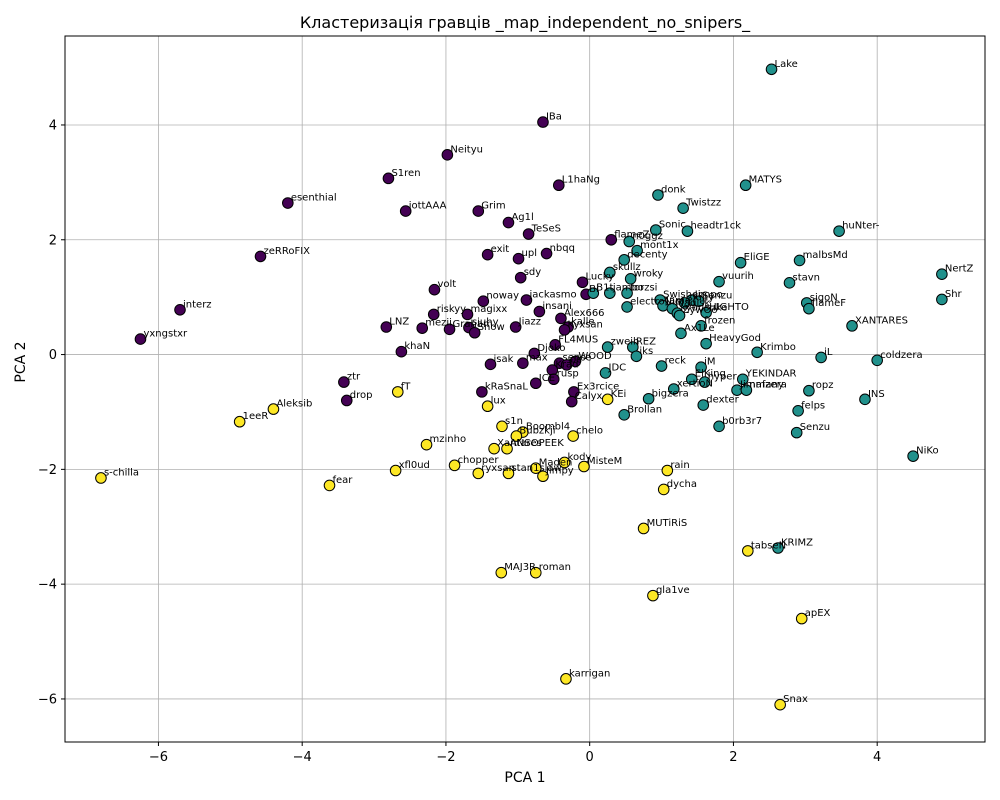 This screenshot has width=1000, height=800. I want to click on data-point-label: xfl0ud, so click(414, 465).